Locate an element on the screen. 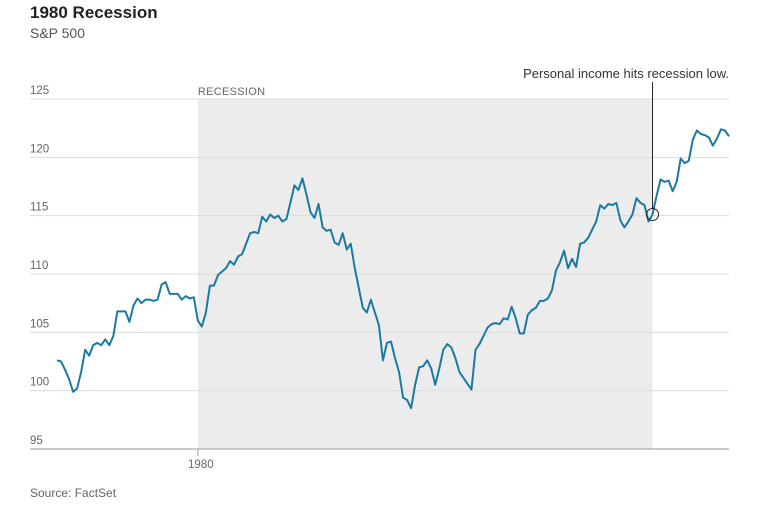 The height and width of the screenshot is (513, 772). chart-subtitle: S&P 500 is located at coordinates (57, 33).